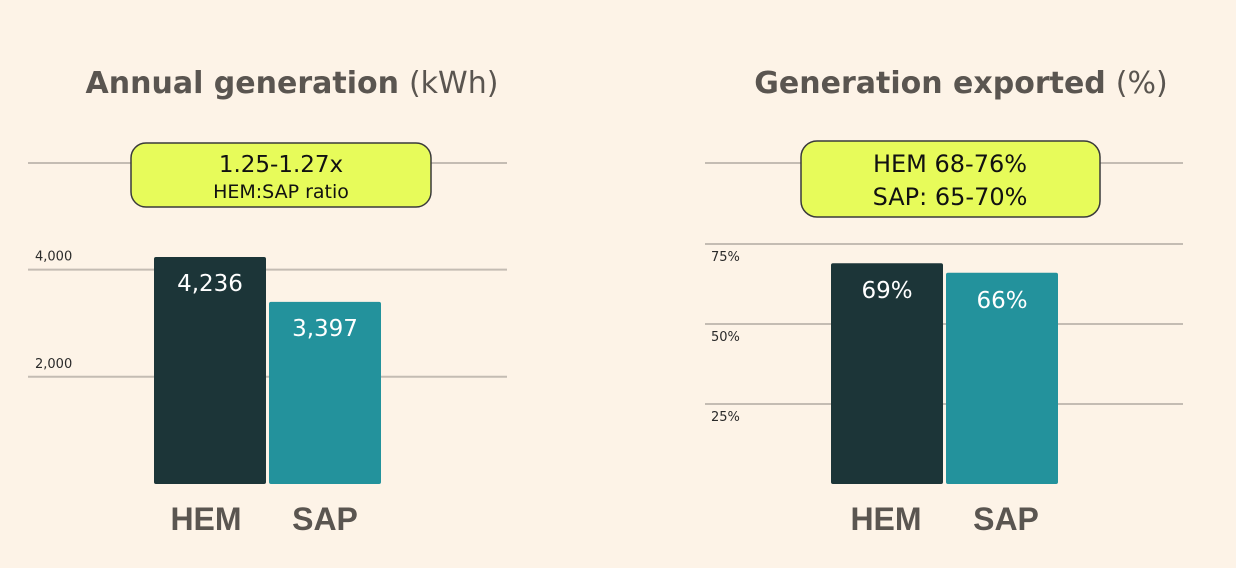  I want to click on y-tick-label: 75%, so click(725, 257).